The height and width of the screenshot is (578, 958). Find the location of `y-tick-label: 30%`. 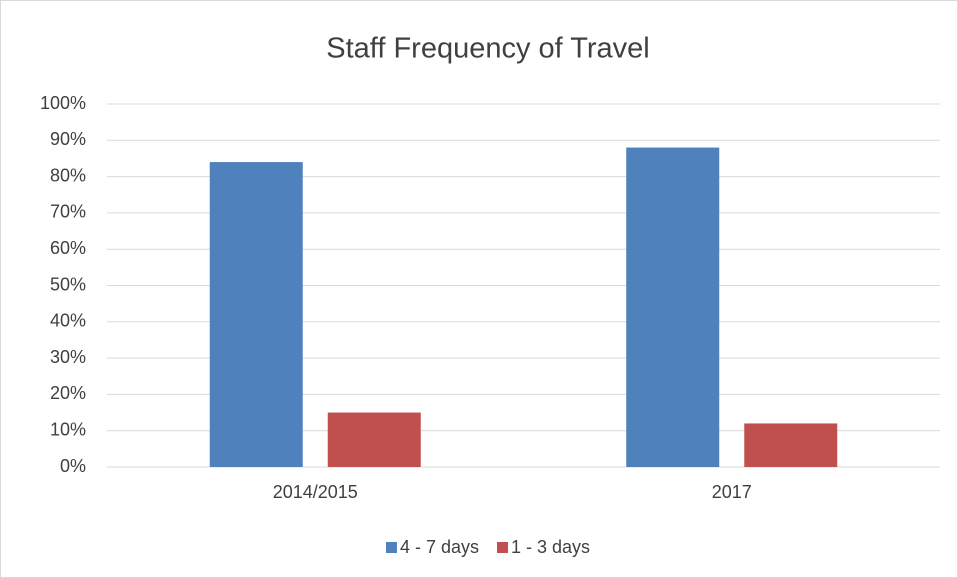

y-tick-label: 30% is located at coordinates (68, 357).